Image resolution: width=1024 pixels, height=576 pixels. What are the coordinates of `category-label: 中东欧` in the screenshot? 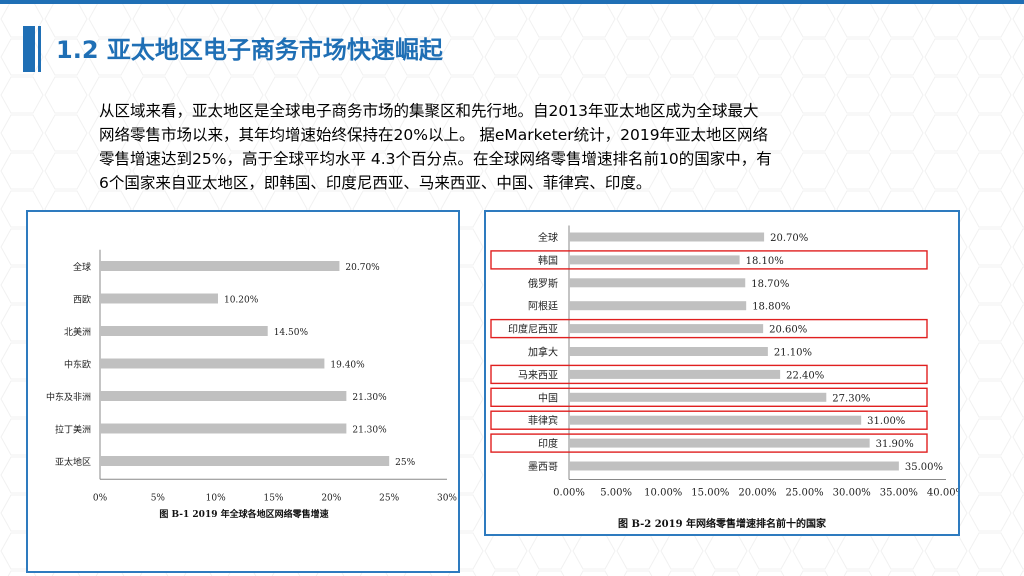 It's located at (77, 365).